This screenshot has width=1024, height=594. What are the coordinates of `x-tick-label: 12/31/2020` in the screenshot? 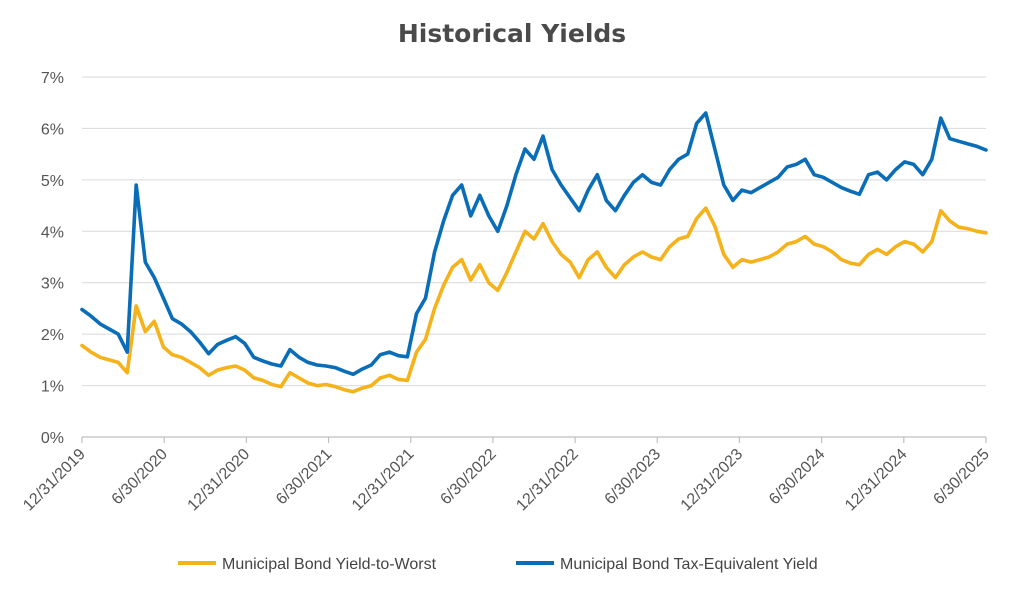 It's located at (219, 480).